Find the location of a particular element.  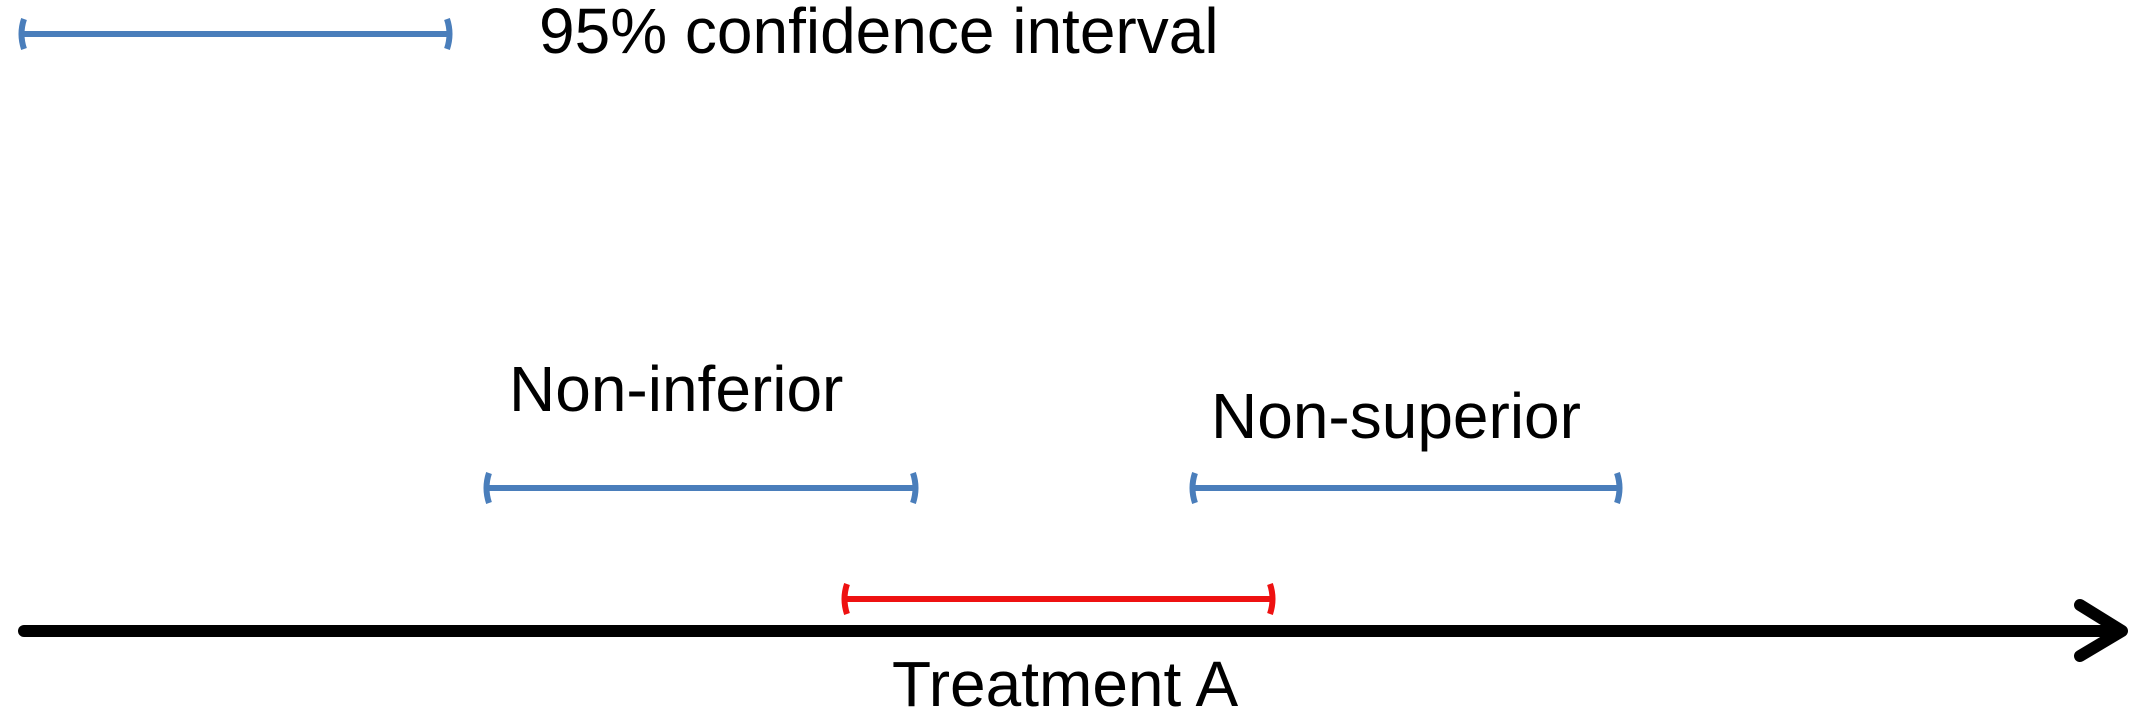

axis-label: Treatment A is located at coordinates (1065, 682).